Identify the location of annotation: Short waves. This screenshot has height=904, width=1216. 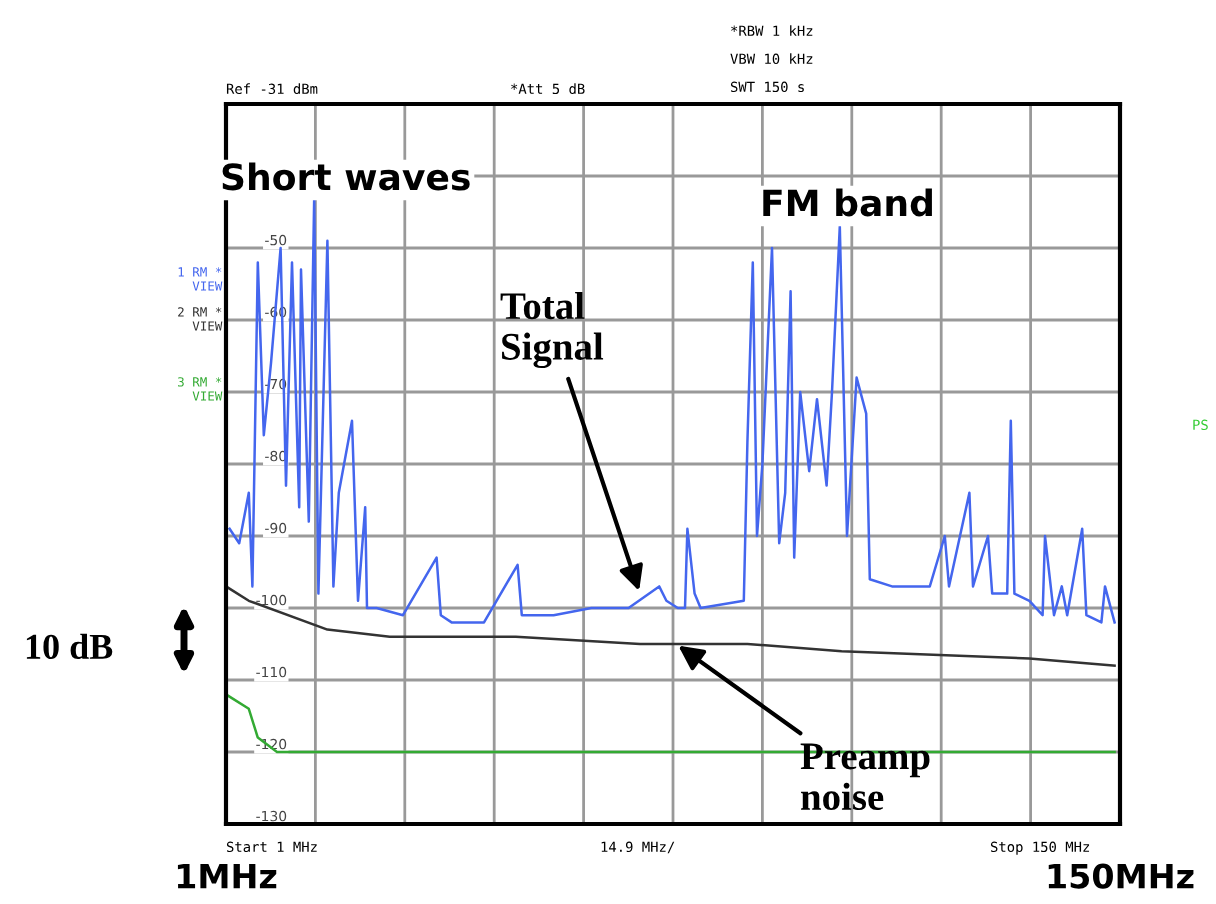
(346, 176).